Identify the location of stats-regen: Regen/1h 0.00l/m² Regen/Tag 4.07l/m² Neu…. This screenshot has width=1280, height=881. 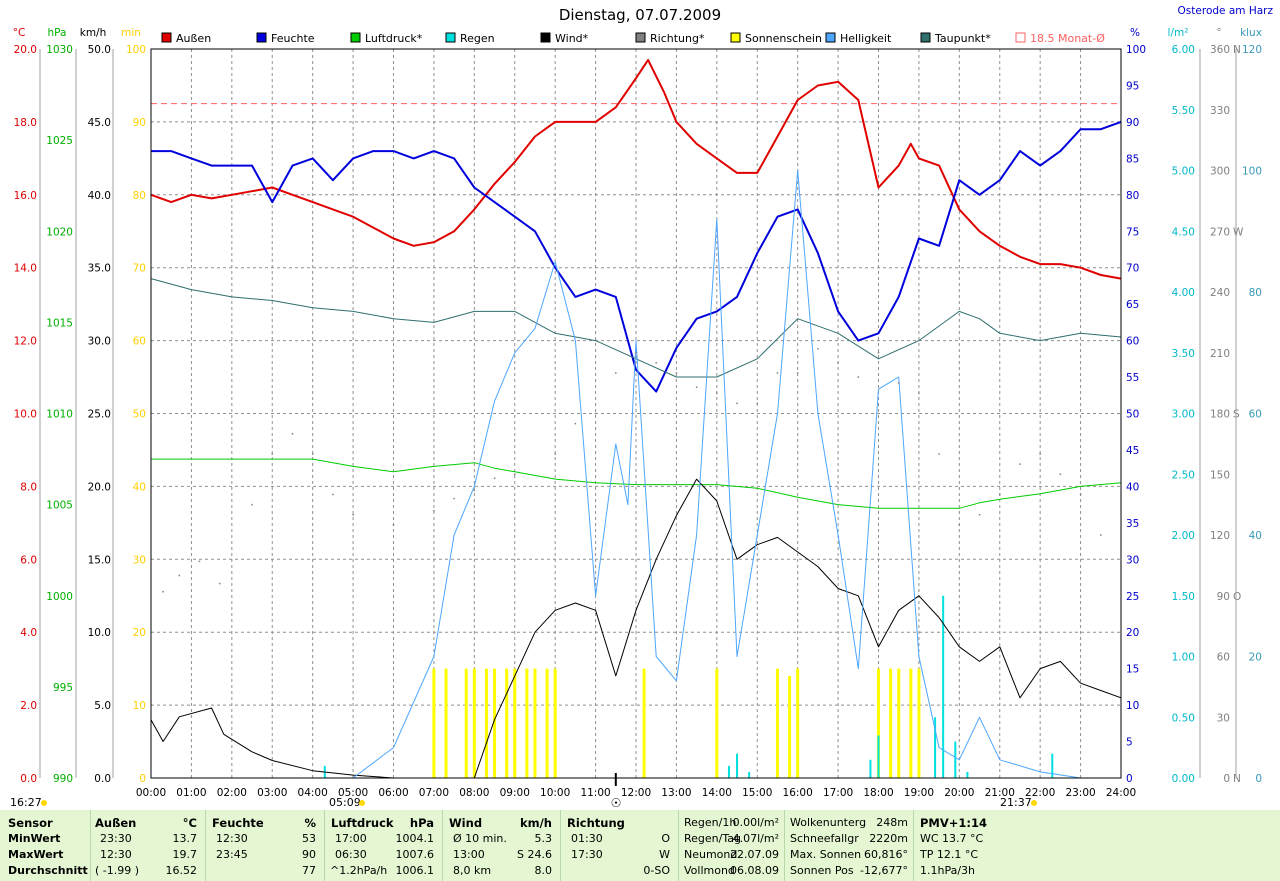
(732, 845).